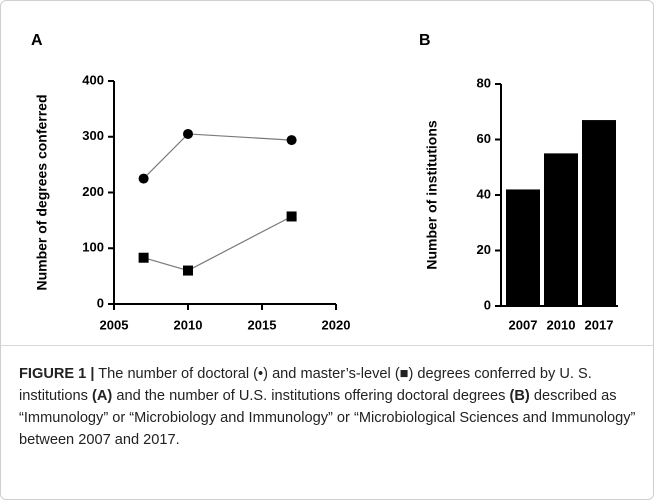  I want to click on y-tick-label: 40, so click(484, 193).